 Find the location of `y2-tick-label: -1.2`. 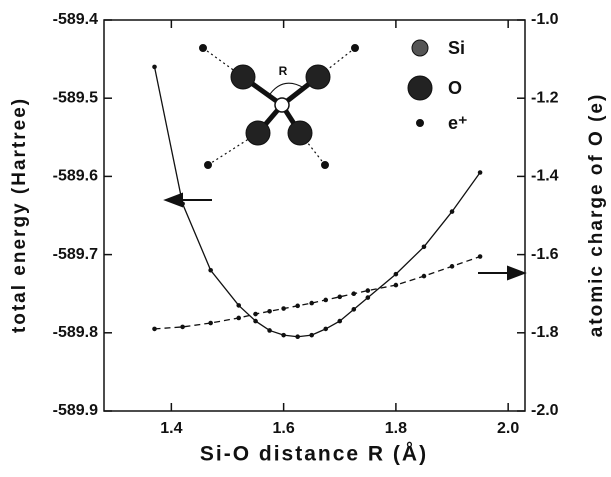

y2-tick-label: -1.2 is located at coordinates (545, 97).